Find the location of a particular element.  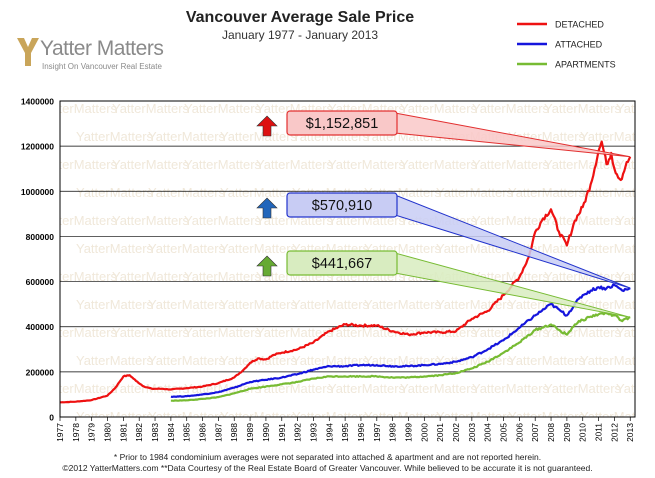

x-tick-label: 1978 is located at coordinates (76, 432).